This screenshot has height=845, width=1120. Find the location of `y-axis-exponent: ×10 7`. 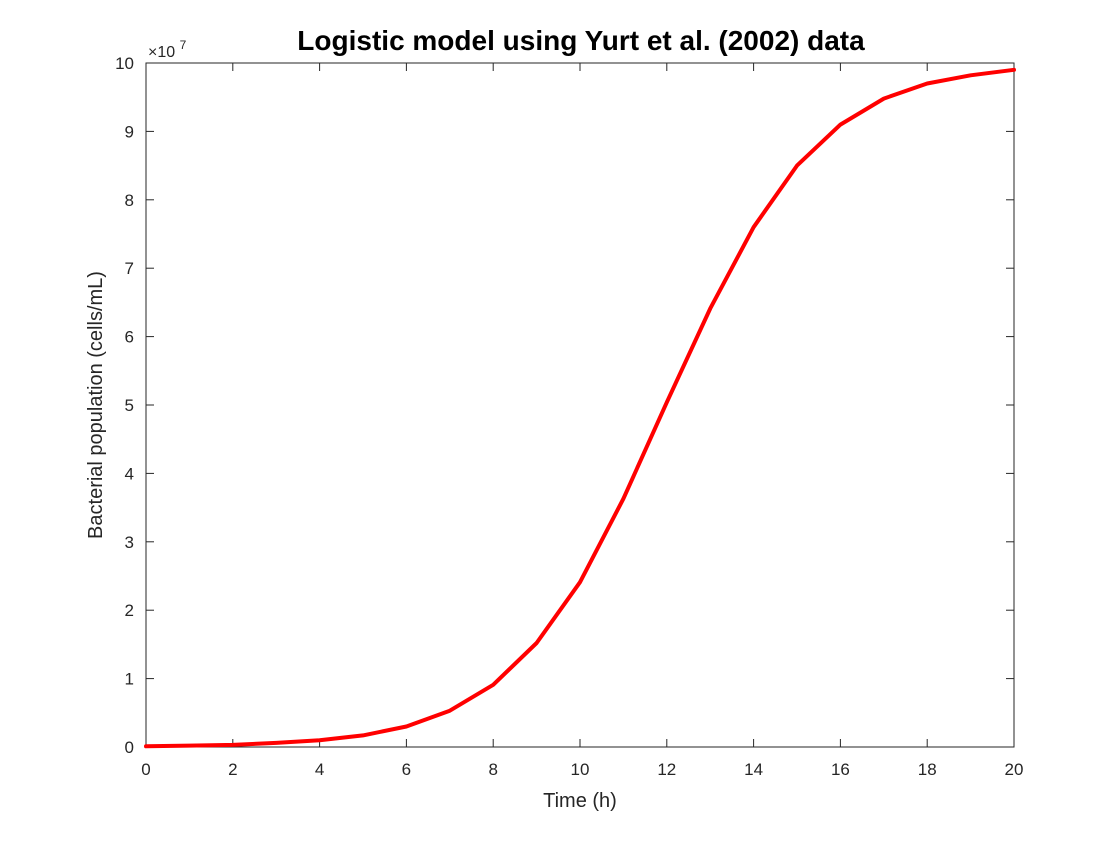

y-axis-exponent: ×10 7 is located at coordinates (167, 49).